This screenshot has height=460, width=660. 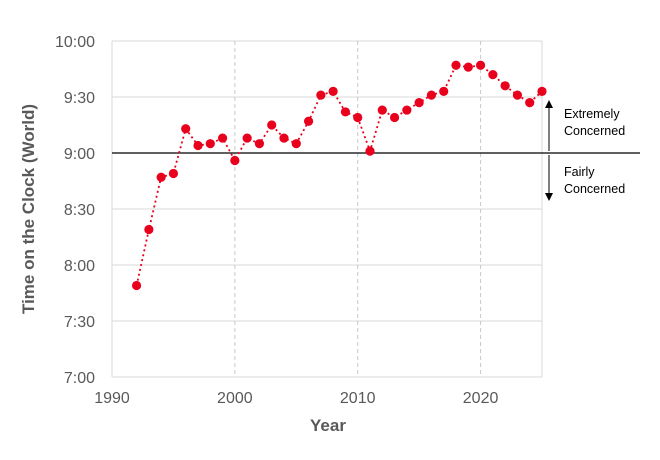 I want to click on x-axis-label: Year, so click(x=328, y=425).